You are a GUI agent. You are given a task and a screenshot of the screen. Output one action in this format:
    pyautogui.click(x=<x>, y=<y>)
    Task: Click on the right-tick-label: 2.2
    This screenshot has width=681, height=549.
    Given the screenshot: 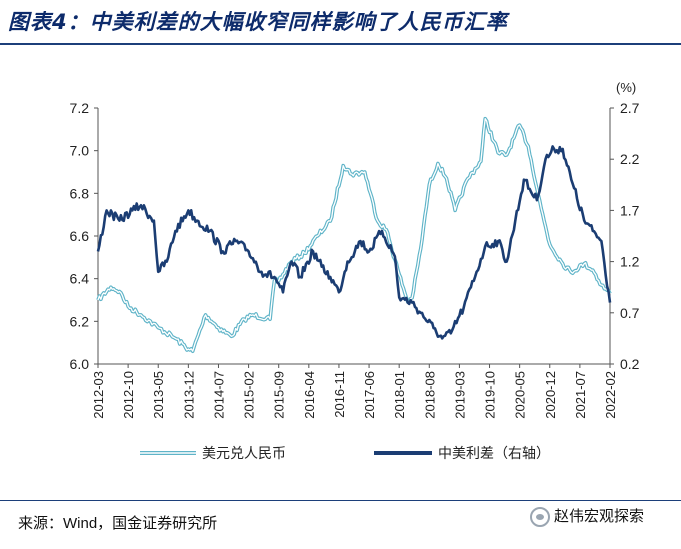 What is the action you would take?
    pyautogui.click(x=630, y=159)
    